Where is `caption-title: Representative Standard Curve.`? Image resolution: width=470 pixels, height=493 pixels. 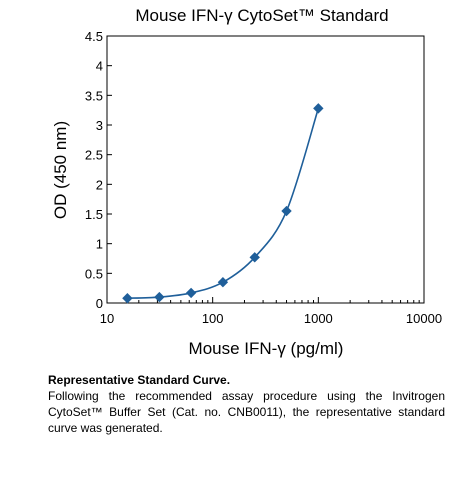 caption-title: Representative Standard Curve. is located at coordinates (139, 380).